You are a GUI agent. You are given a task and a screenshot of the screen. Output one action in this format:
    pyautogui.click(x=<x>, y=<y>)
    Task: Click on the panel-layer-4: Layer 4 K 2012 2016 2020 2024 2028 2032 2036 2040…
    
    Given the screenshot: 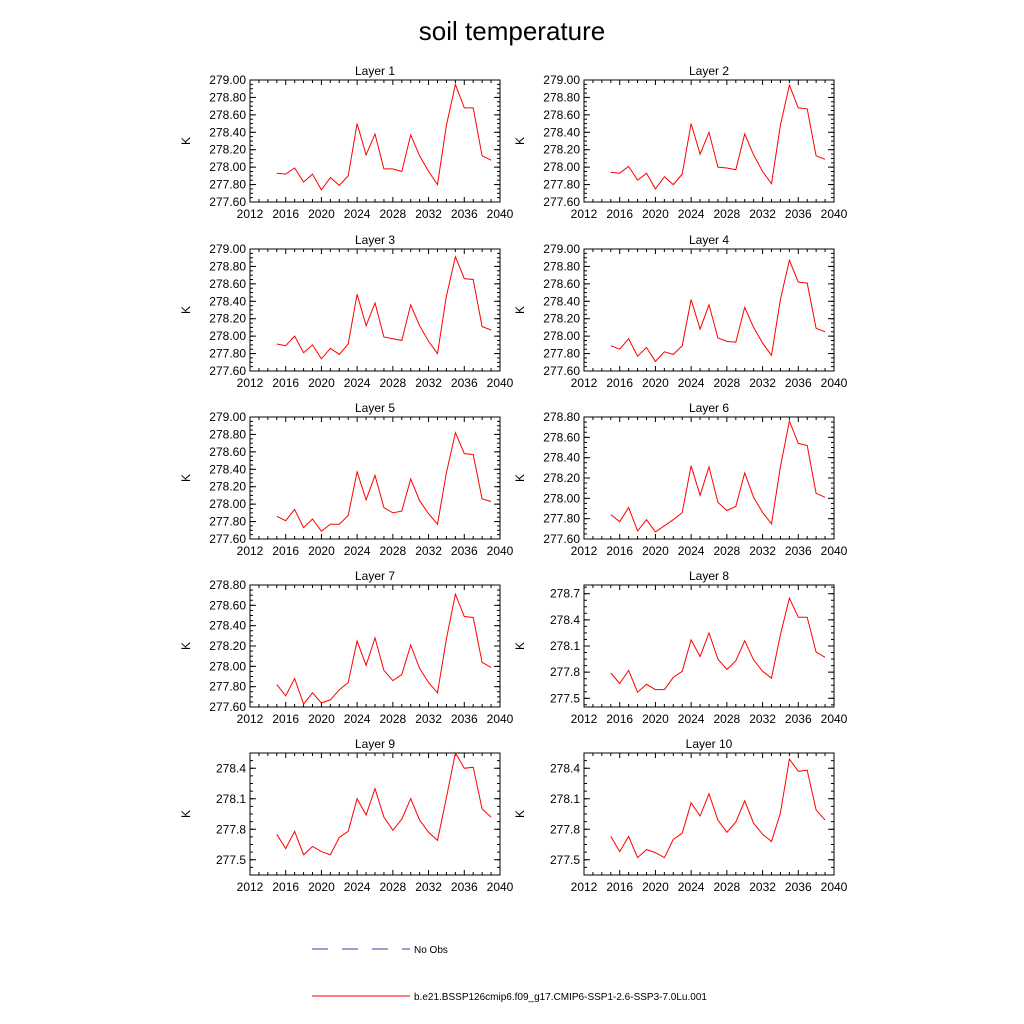 What is the action you would take?
    pyautogui.click(x=680, y=311)
    